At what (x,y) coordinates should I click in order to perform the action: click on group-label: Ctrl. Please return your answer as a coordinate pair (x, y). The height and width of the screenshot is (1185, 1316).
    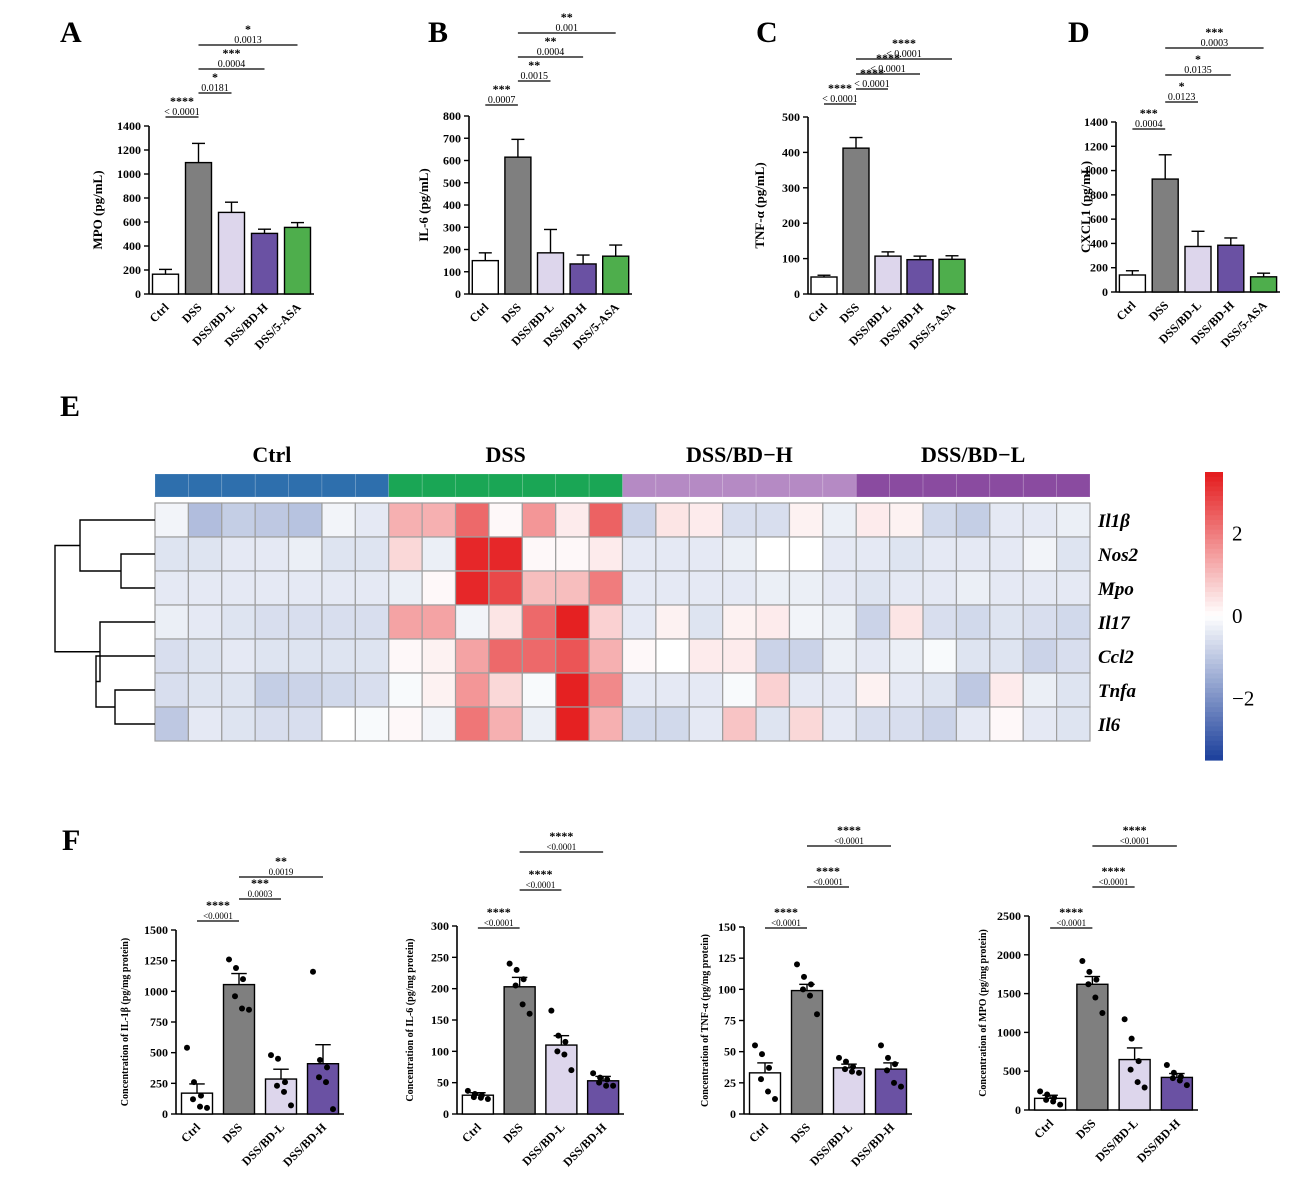
    Looking at the image, I should click on (271, 454).